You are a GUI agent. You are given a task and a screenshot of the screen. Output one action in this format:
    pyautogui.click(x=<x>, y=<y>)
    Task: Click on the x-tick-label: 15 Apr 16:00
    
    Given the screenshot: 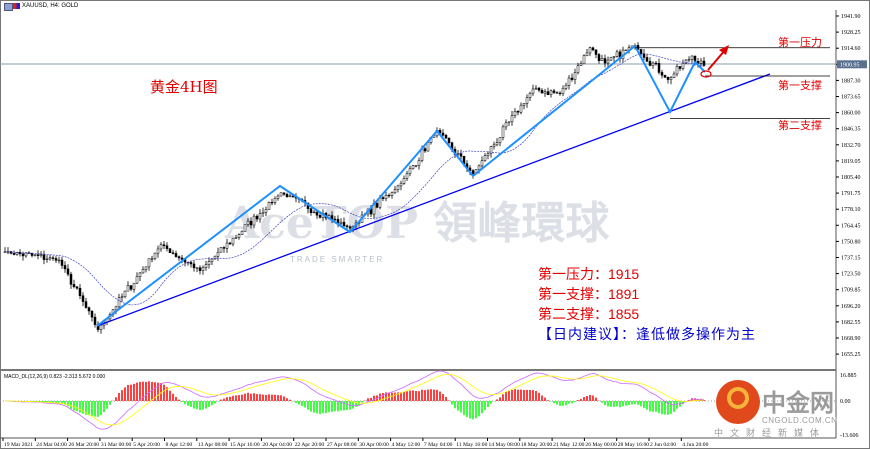 What is the action you would take?
    pyautogui.click(x=245, y=445)
    